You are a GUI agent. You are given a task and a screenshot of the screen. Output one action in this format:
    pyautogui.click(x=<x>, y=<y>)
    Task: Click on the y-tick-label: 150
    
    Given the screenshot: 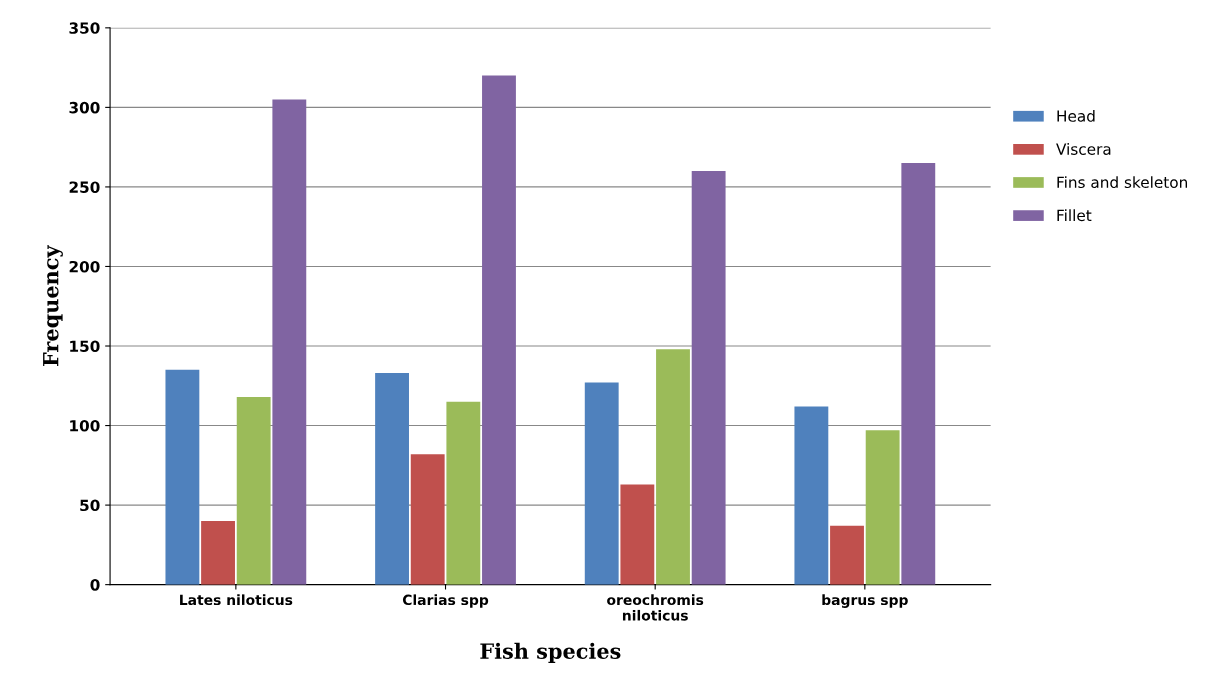 What is the action you would take?
    pyautogui.click(x=85, y=346)
    